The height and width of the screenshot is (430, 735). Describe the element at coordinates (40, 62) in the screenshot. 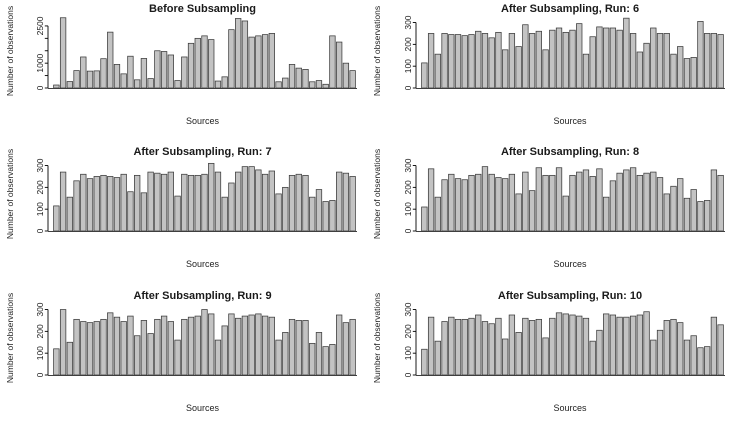

I see `y-axis-tick-label: 1000` at that location.